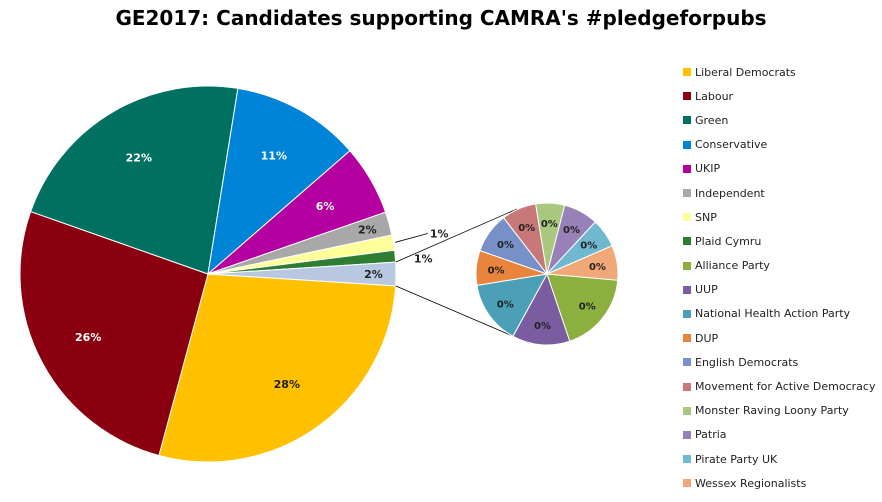  I want to click on legend-label: Wessex Regionalists, so click(751, 483).